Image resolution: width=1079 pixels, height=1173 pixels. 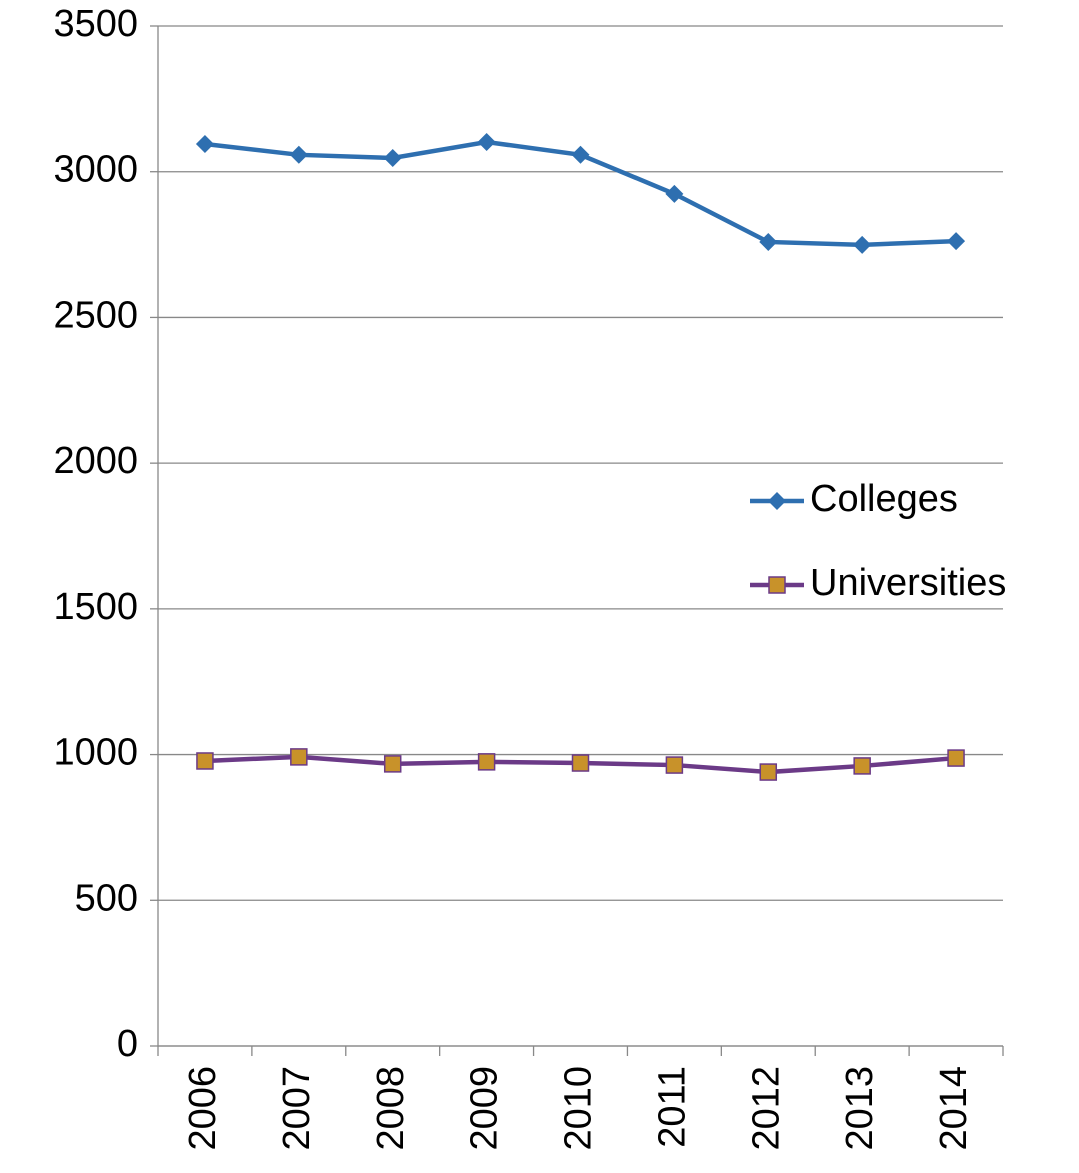 What do you see at coordinates (860, 1108) in the screenshot?
I see `x-tick-label: 2013` at bounding box center [860, 1108].